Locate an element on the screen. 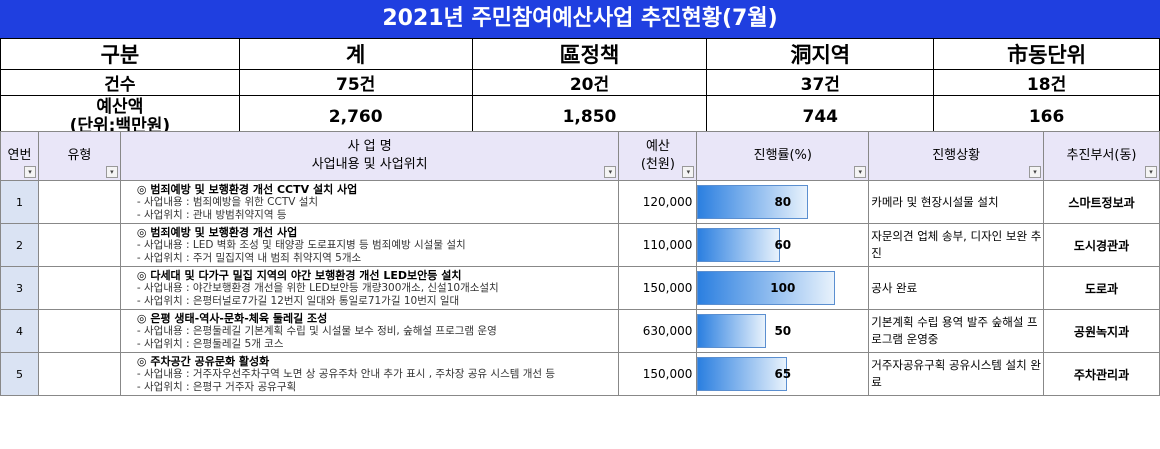 The image size is (1160, 449). progress-value: 100 is located at coordinates (783, 288).